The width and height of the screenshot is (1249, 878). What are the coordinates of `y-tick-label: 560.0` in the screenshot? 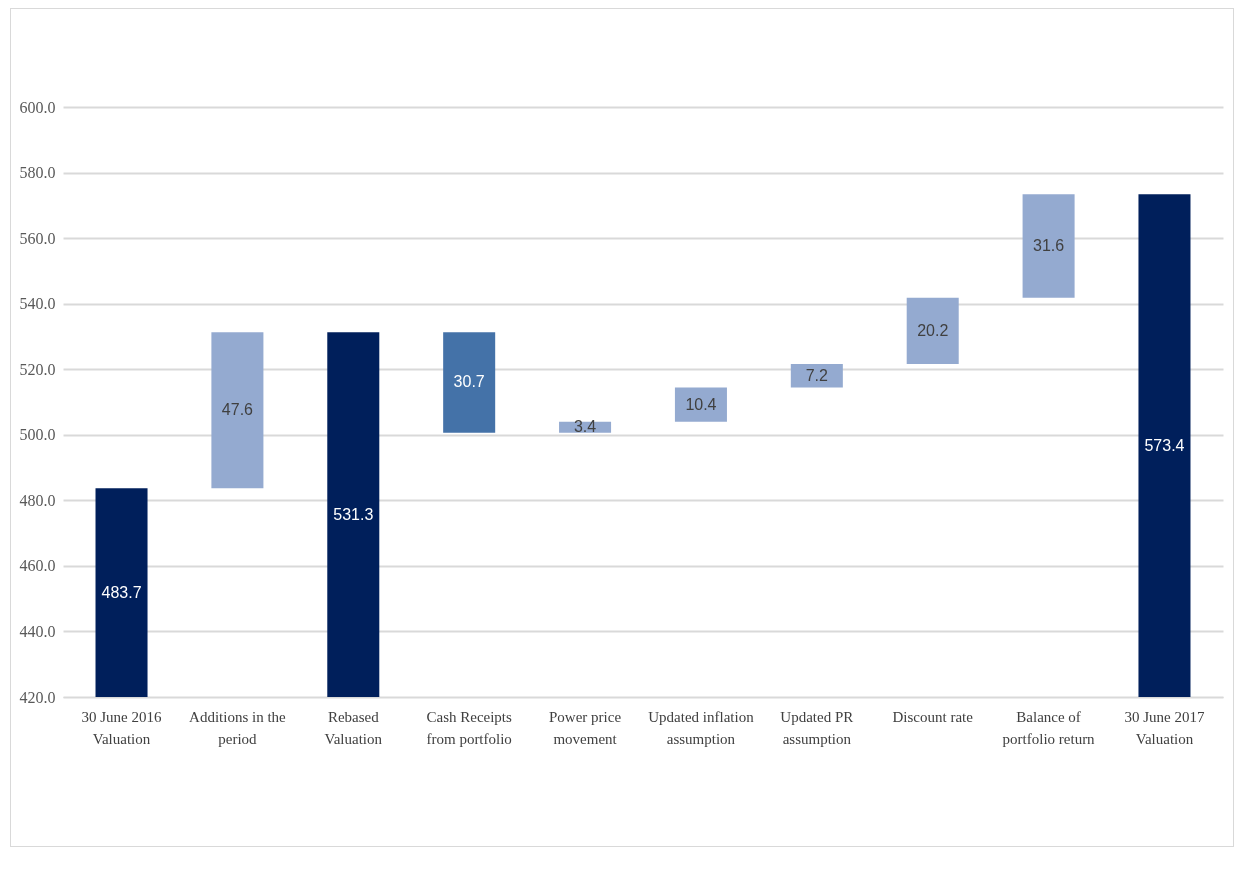 It's located at (37, 238).